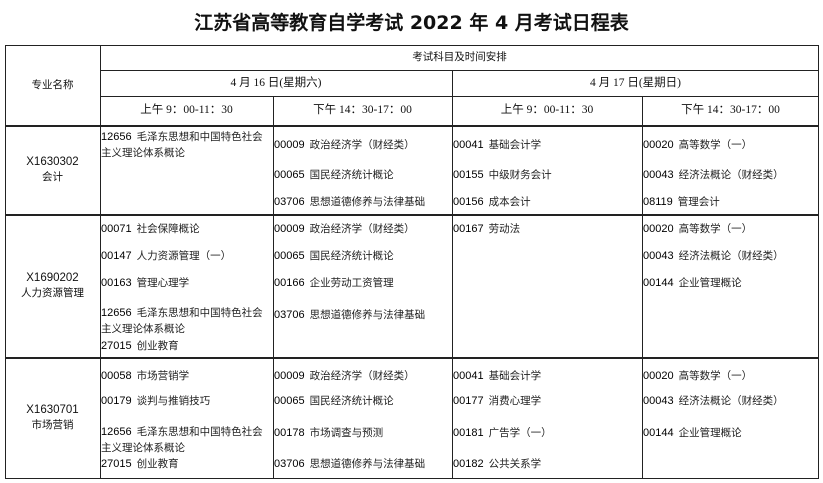 The image size is (823, 483). Describe the element at coordinates (468, 376) in the screenshot. I see `subject-code: 00041` at that location.